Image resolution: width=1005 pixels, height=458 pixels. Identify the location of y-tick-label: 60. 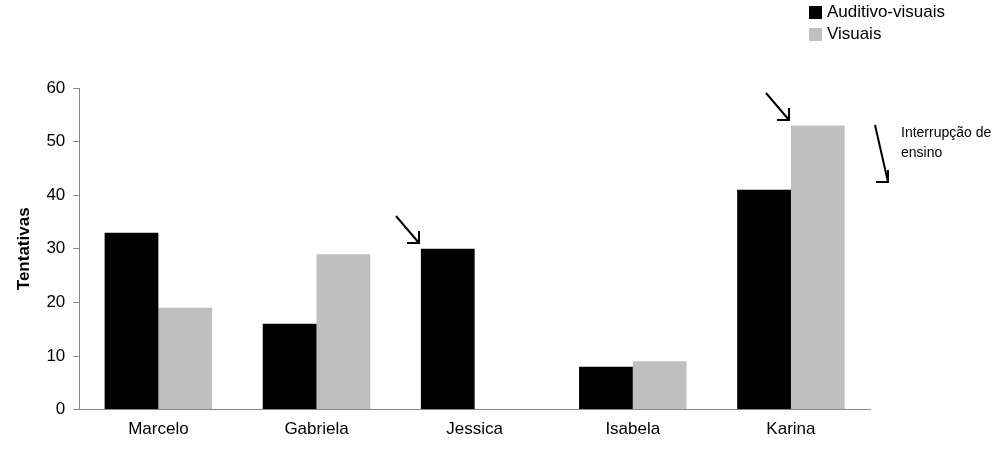
(56, 87).